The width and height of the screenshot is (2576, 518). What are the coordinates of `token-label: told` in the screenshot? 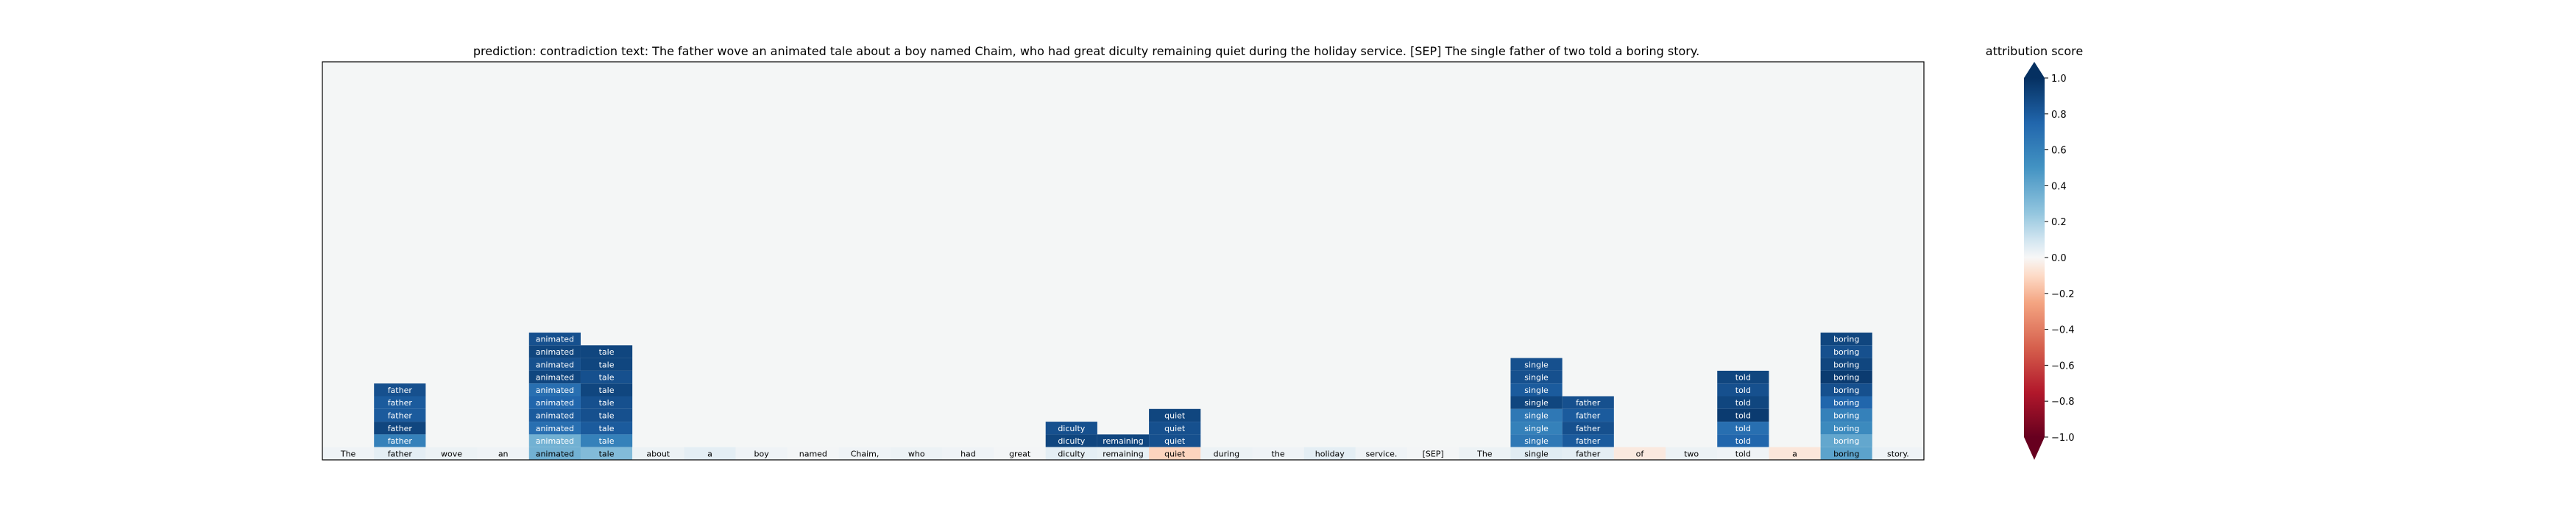 It's located at (1743, 453).